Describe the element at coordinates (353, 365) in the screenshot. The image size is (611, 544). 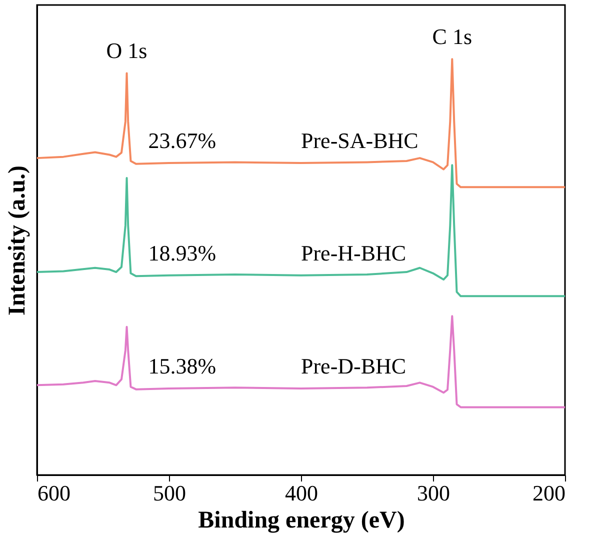
I see `series-label: Pre-D-BHC` at that location.